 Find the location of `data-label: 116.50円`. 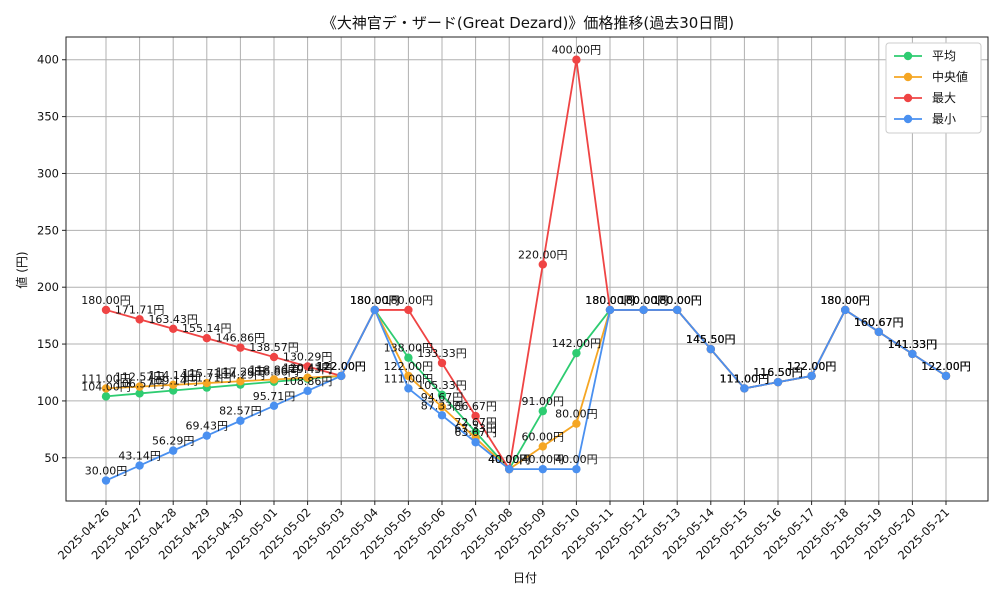

data-label: 116.50円 is located at coordinates (778, 372).